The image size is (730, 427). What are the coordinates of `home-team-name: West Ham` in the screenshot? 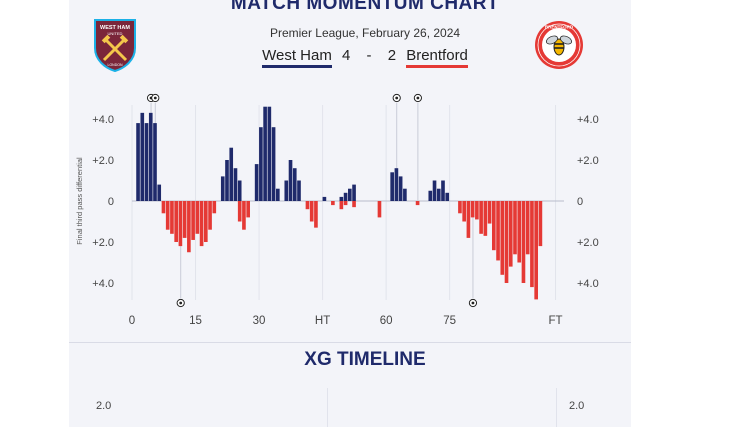 It's located at (297, 57).